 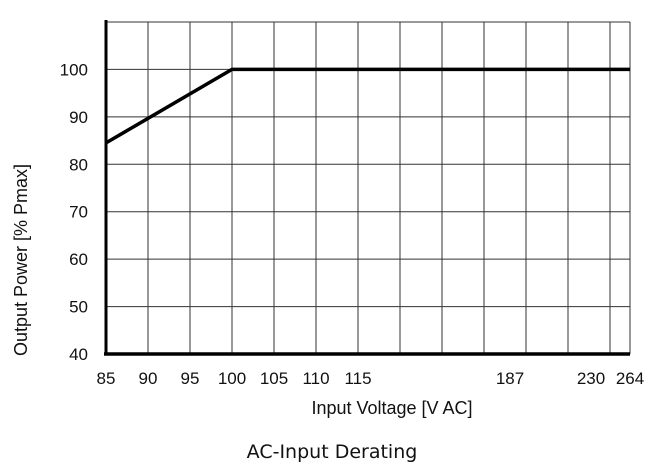 I want to click on chart-title: AC-Input Derating, so click(x=332, y=452).